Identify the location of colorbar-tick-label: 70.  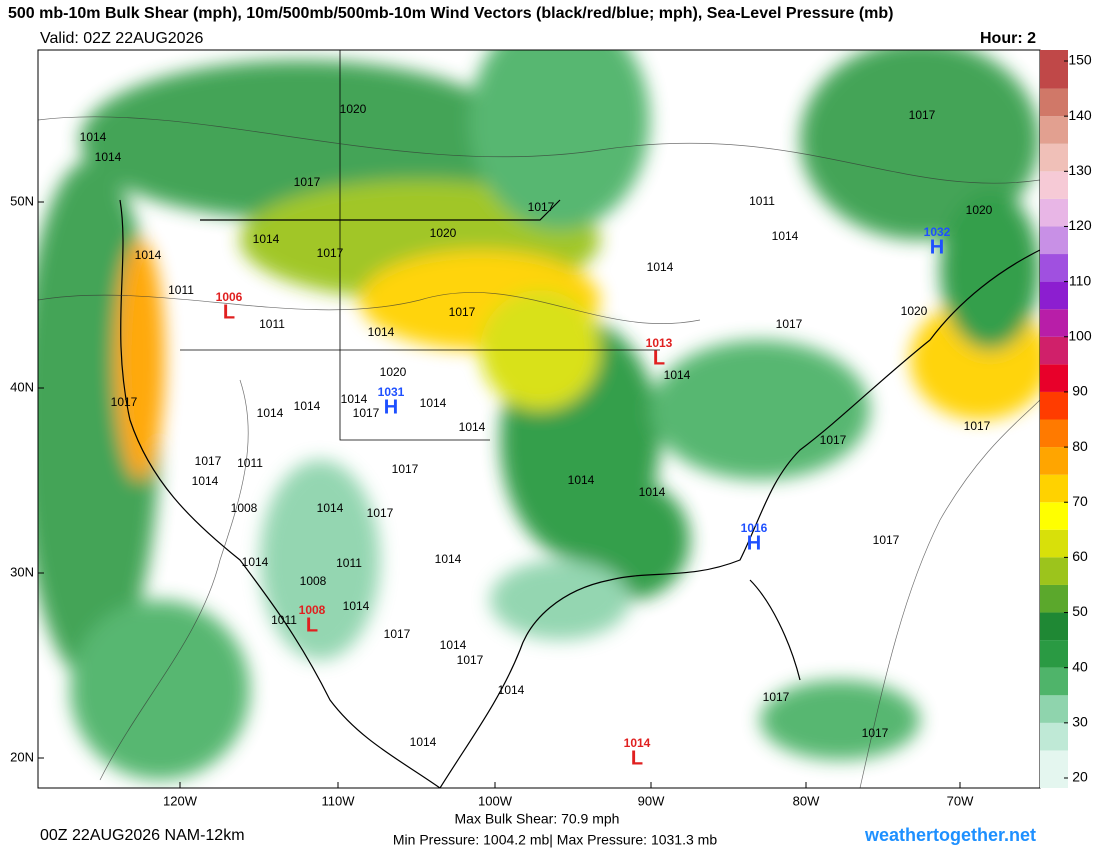
(1080, 501).